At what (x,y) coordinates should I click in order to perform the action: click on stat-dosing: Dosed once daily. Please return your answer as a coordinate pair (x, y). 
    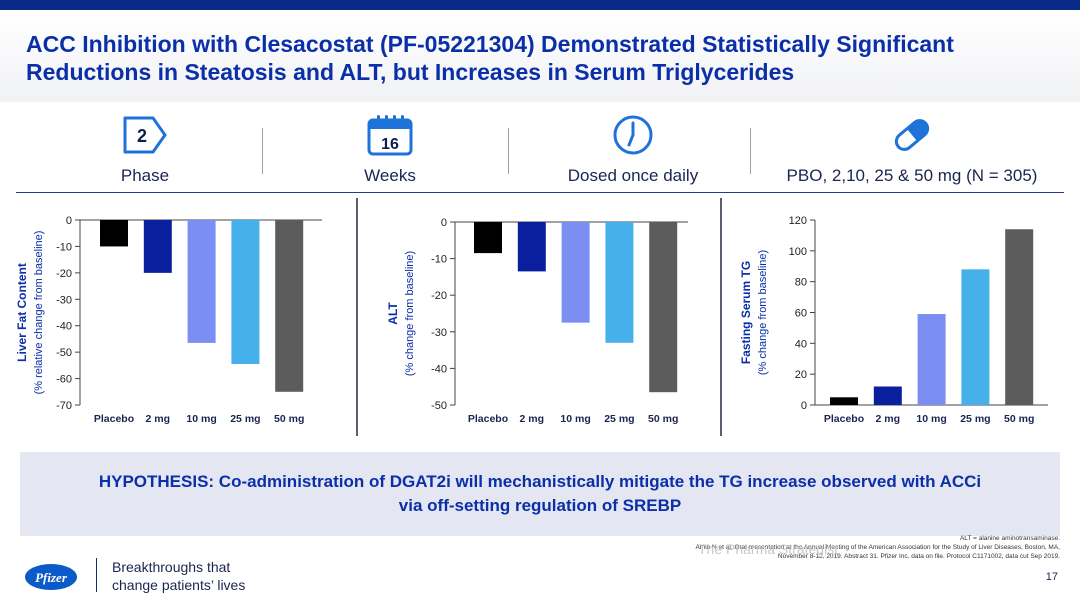
    Looking at the image, I should click on (633, 152).